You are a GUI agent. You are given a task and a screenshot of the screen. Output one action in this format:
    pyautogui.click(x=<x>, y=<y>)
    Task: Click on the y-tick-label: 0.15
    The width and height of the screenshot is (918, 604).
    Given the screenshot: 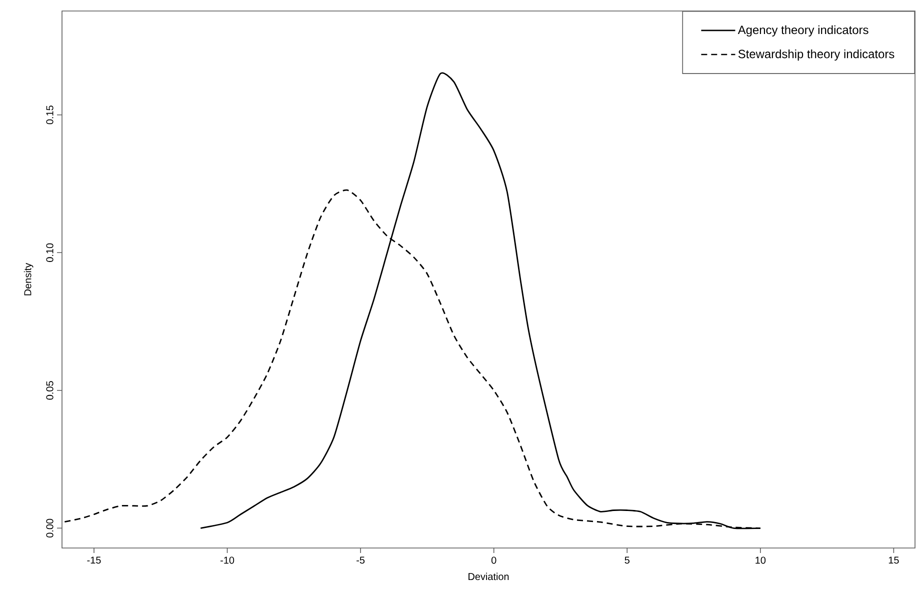 What is the action you would take?
    pyautogui.click(x=50, y=115)
    